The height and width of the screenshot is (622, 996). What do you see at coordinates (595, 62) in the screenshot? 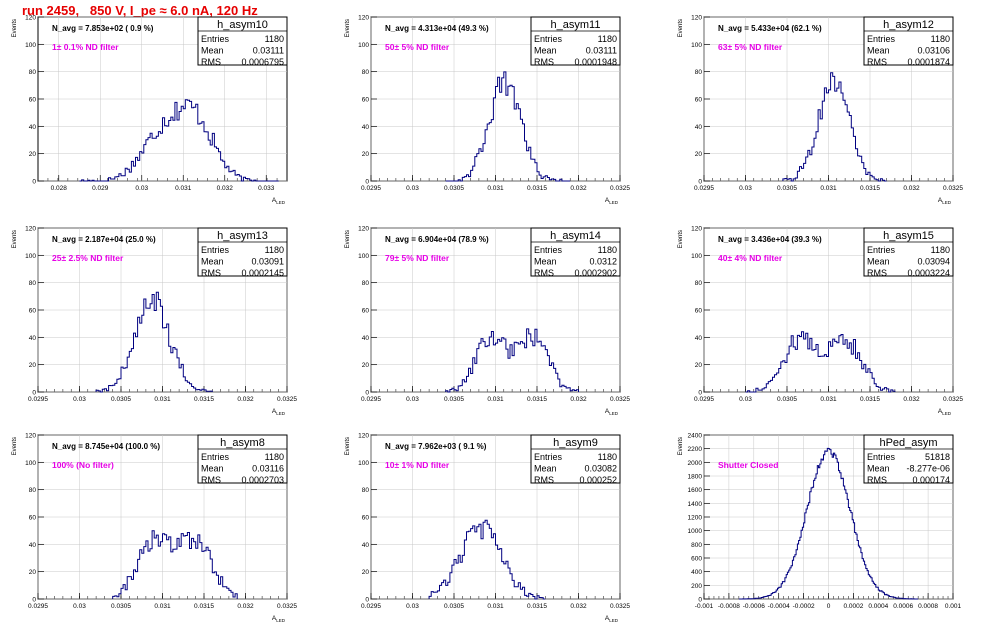
I see `stats-value: 0.0001948` at bounding box center [595, 62].